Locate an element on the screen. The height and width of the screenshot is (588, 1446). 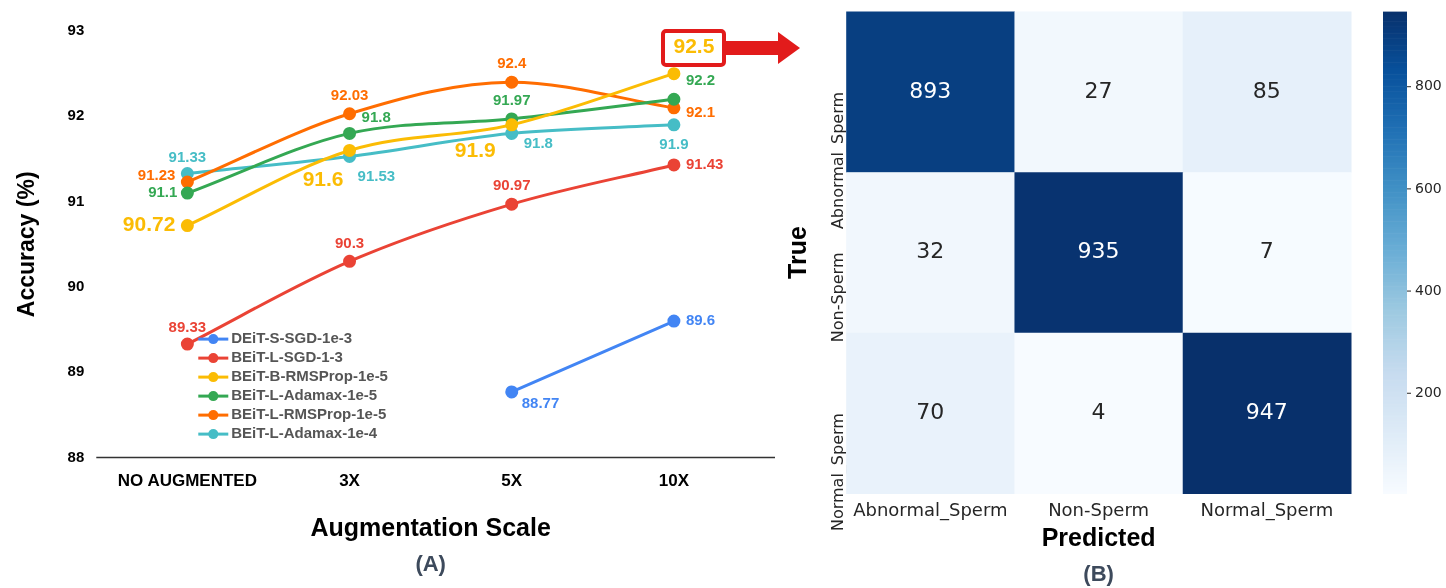
y-tick-label: 92 is located at coordinates (76, 115).